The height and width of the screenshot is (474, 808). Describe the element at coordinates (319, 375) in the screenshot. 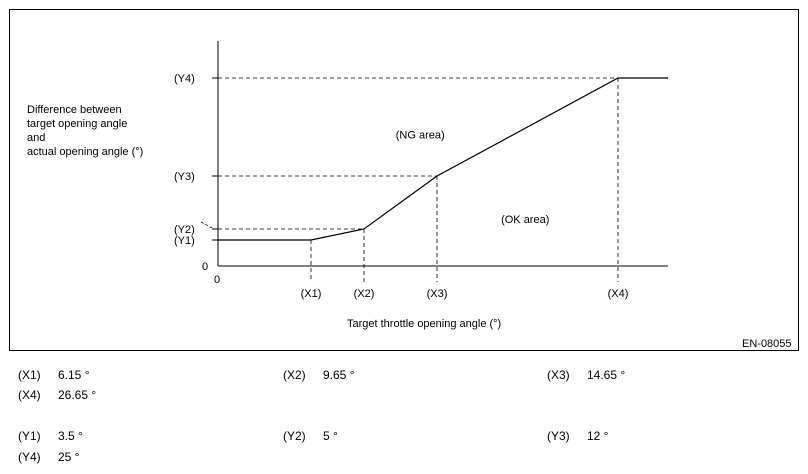

I see `legend-item-x2: (X2) 9.65 °` at that location.